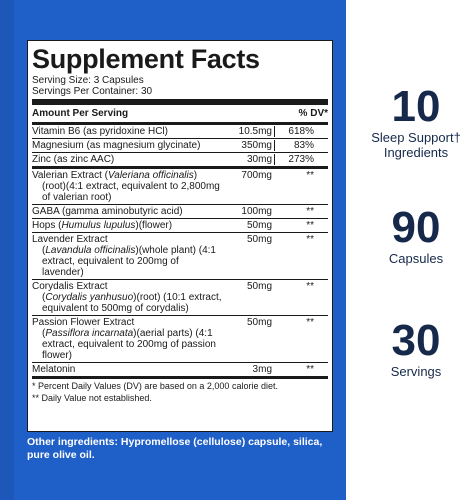 This screenshot has width=470, height=500. Describe the element at coordinates (295, 159) in the screenshot. I see `nutrient-dv: 273%` at that location.